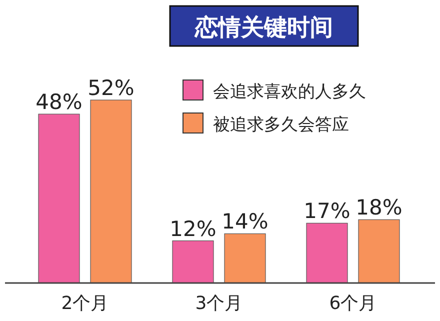 Image resolution: width=440 pixels, height=321 pixels. What do you see at coordinates (193, 228) in the screenshot?
I see `data-label: 12%` at bounding box center [193, 228].